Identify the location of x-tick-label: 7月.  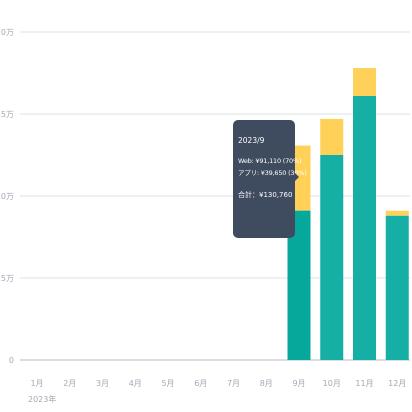
(233, 383).